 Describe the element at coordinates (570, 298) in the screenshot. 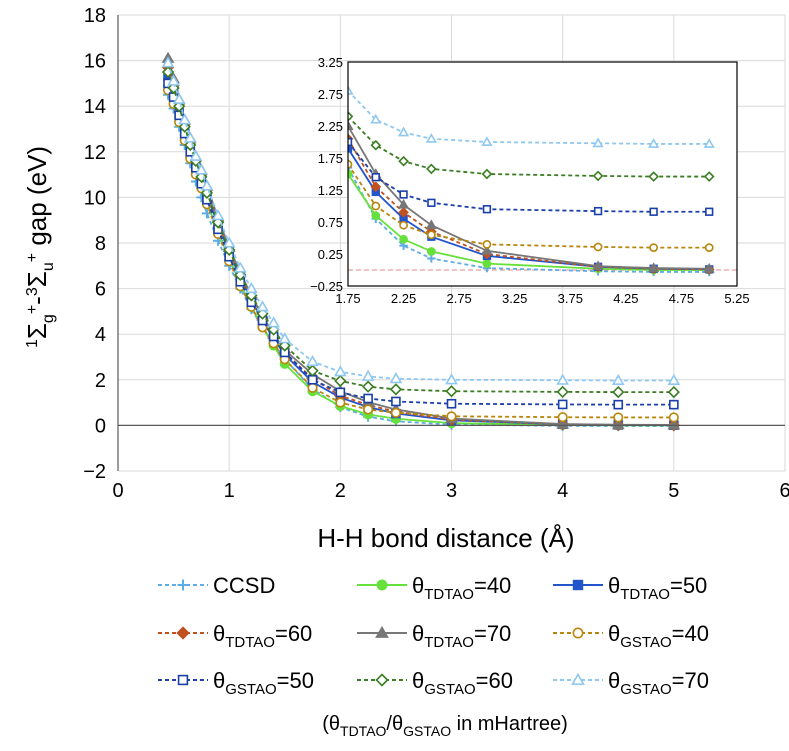

I see `inset-x-tick-label: 3.75` at that location.